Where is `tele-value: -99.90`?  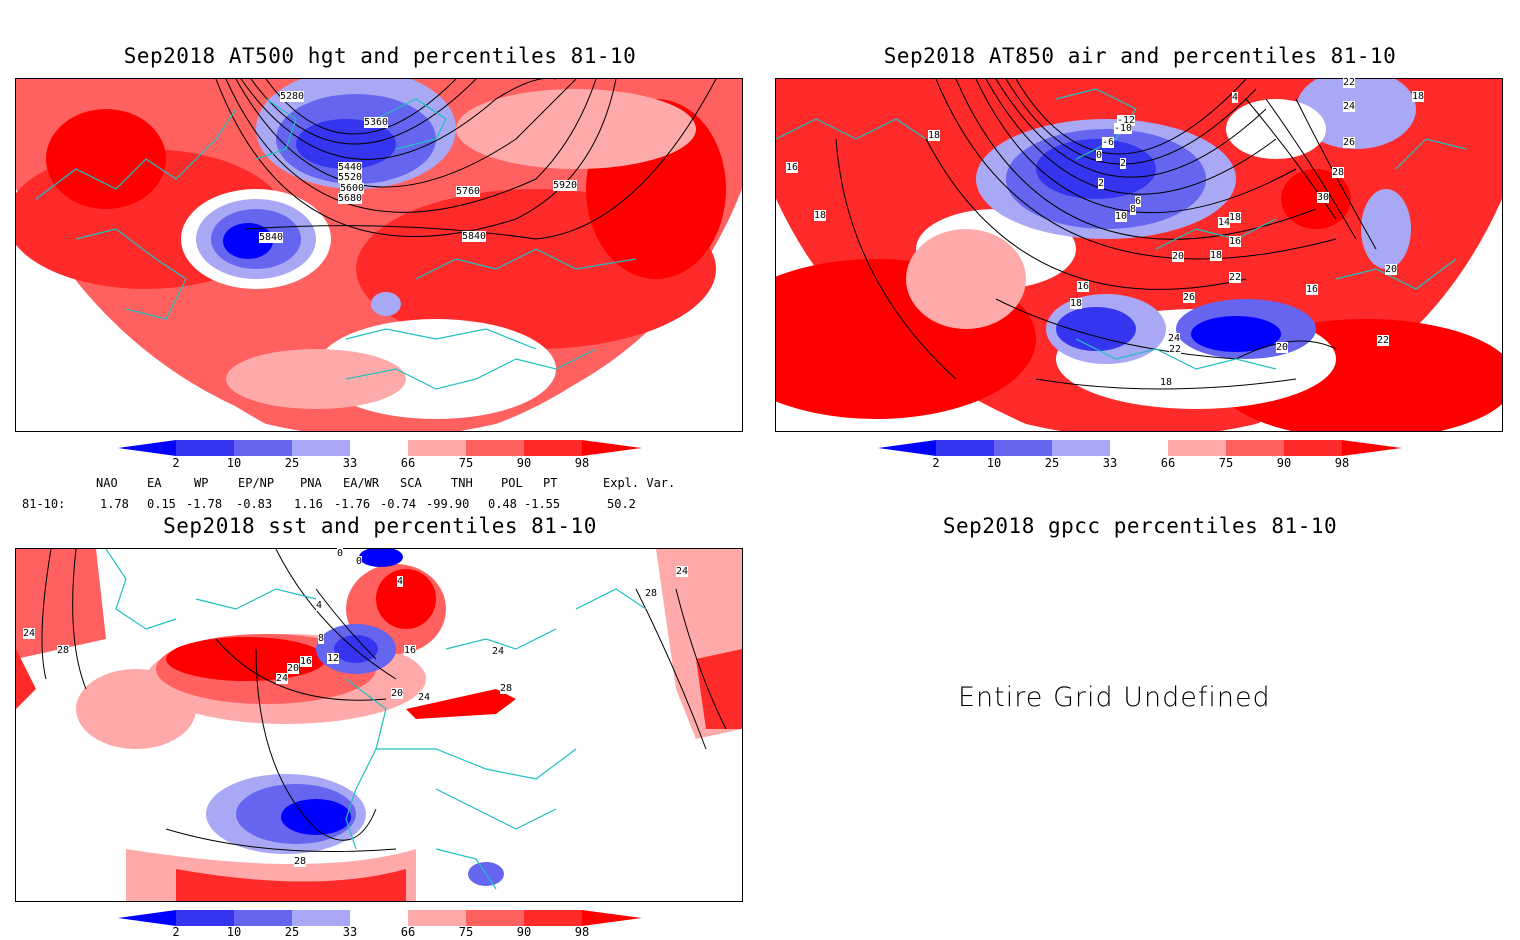
tele-value: -99.90 is located at coordinates (448, 504).